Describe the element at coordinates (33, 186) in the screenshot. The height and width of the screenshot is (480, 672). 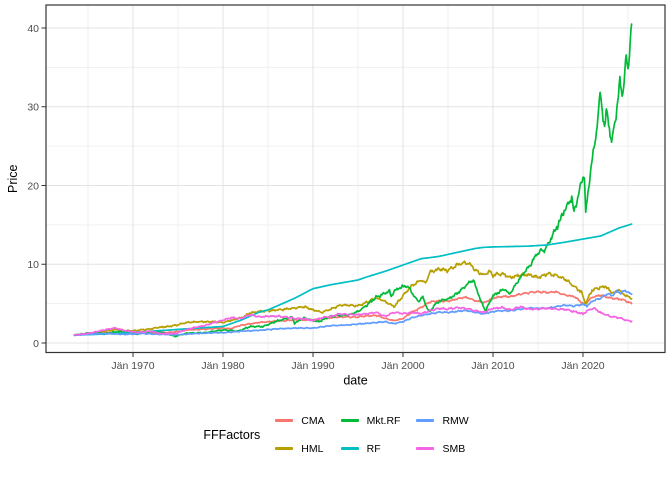
I see `y-tick-label: 20` at that location.